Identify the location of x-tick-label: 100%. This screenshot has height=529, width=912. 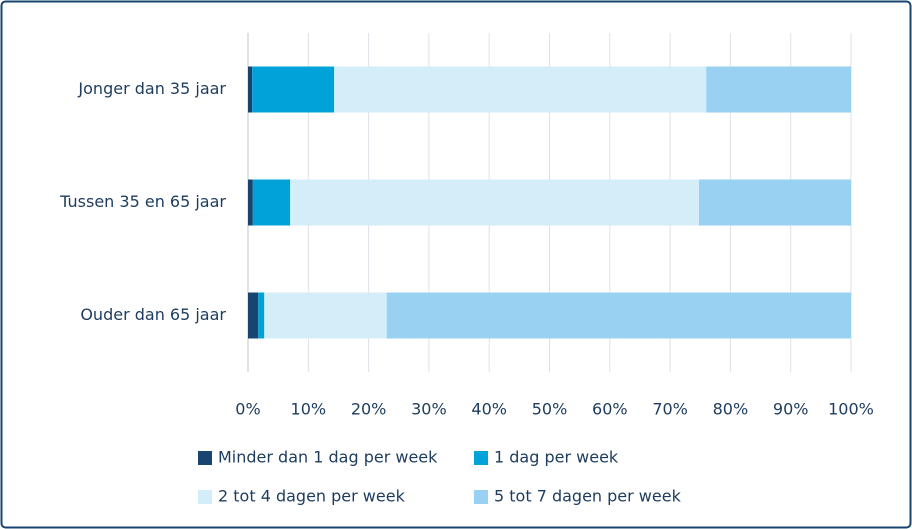
(851, 409).